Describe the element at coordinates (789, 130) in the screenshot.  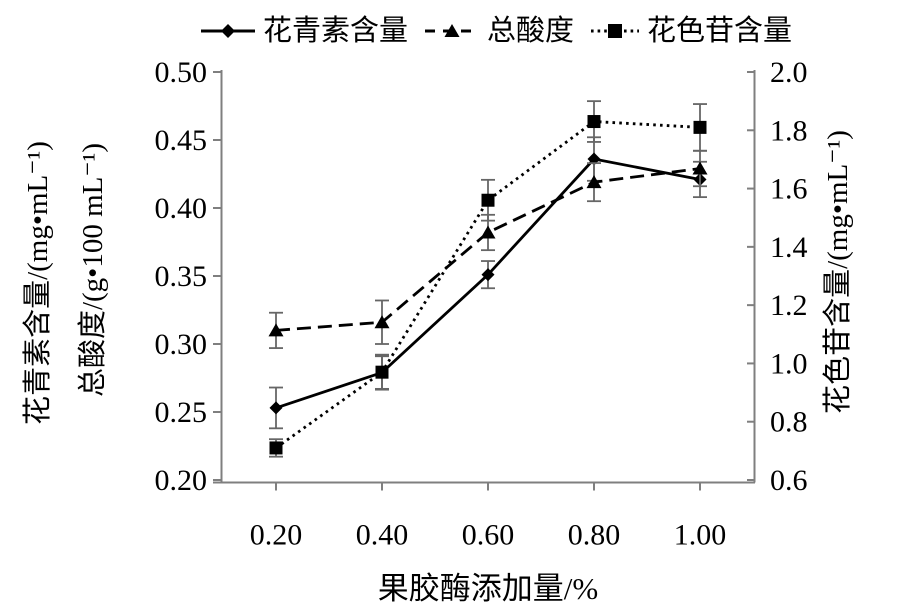
I see `right-tick-label: 1.8` at that location.